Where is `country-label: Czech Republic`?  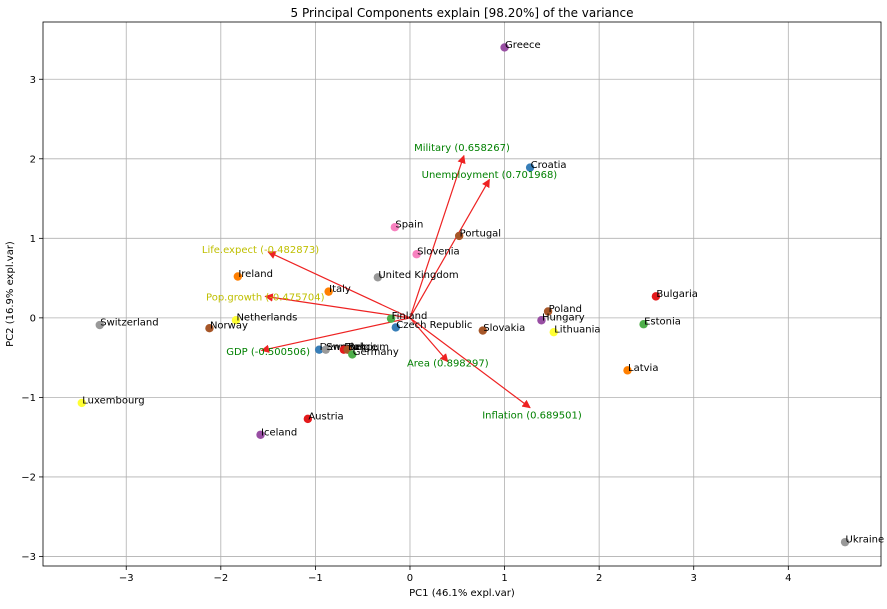
country-label: Czech Republic is located at coordinates (434, 325).